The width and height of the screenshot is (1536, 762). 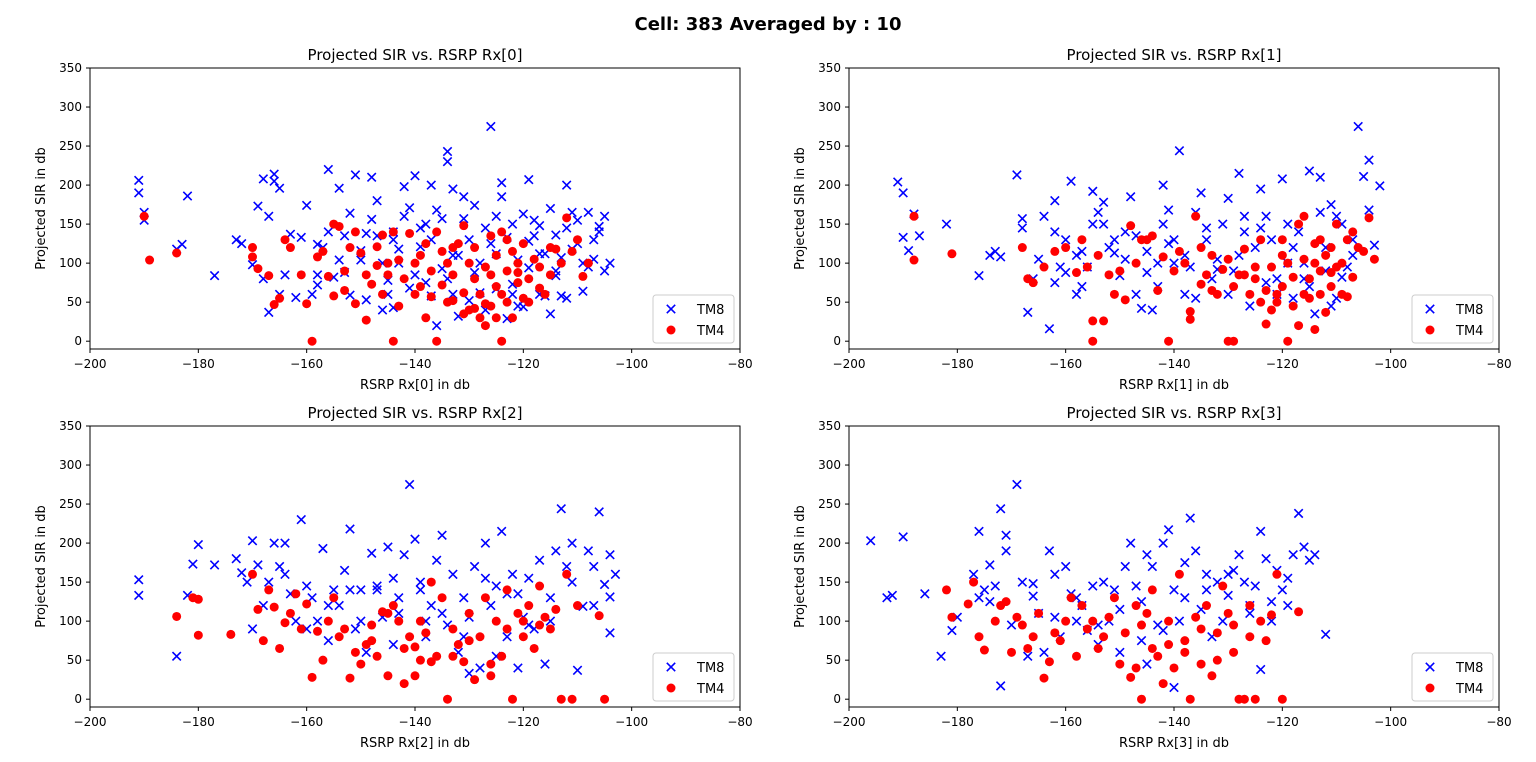 I want to click on x-axis-label: RSRP Rx[2] in db, so click(x=415, y=743).